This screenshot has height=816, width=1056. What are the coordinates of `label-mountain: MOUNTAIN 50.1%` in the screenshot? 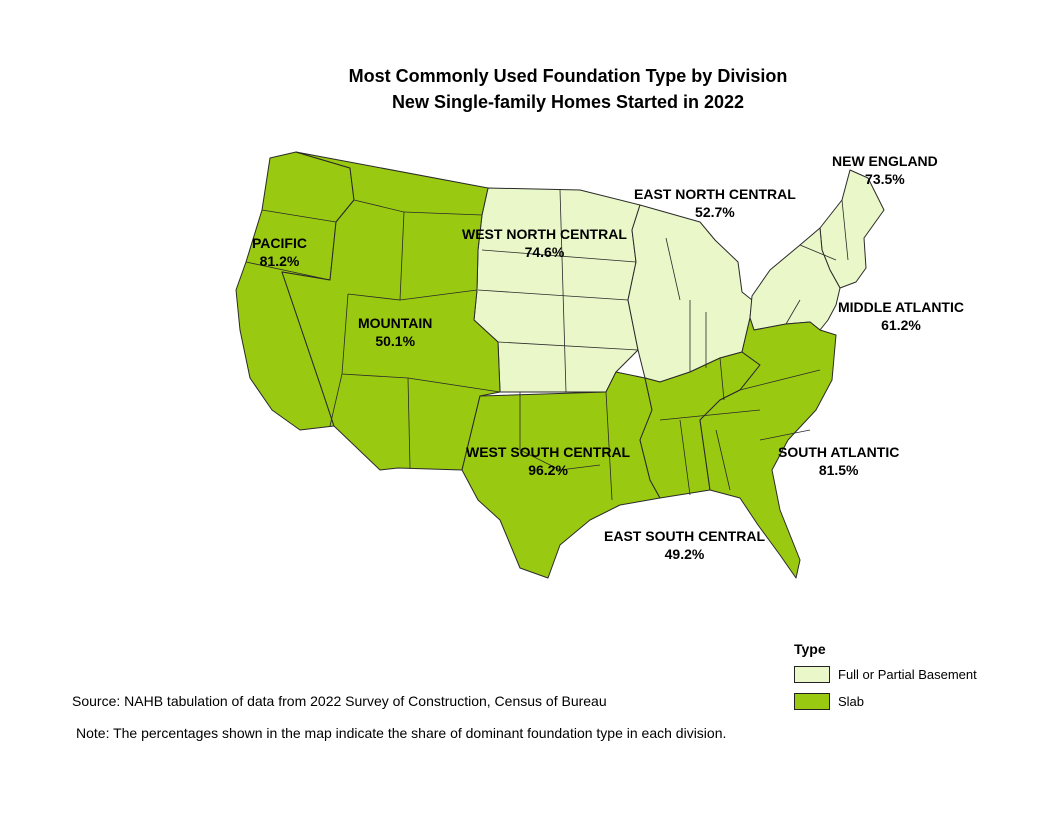 It's located at (395, 332).